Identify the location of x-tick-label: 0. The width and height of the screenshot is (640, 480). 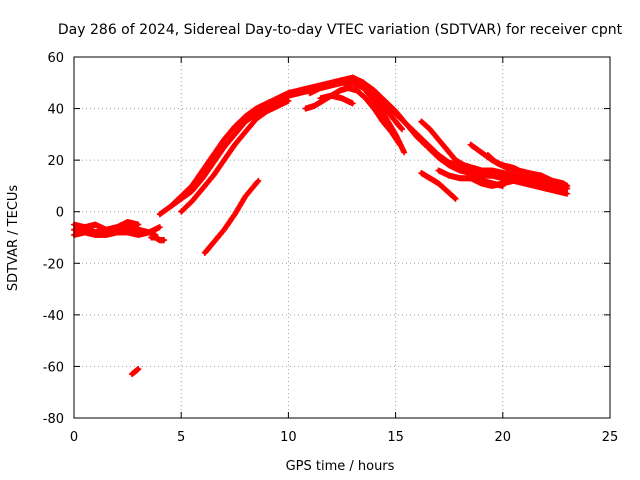
(74, 437).